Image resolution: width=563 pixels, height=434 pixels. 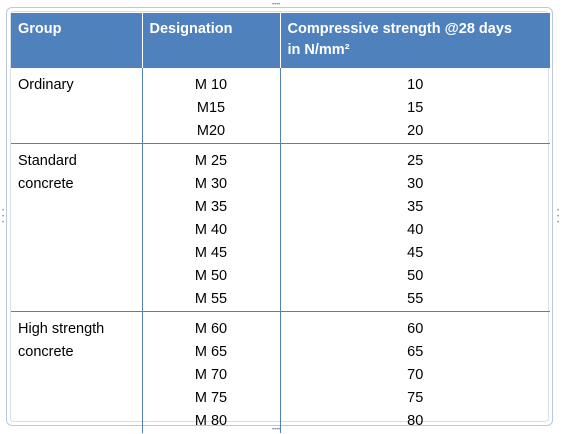 What do you see at coordinates (211, 352) in the screenshot?
I see `designation-value: M 65` at bounding box center [211, 352].